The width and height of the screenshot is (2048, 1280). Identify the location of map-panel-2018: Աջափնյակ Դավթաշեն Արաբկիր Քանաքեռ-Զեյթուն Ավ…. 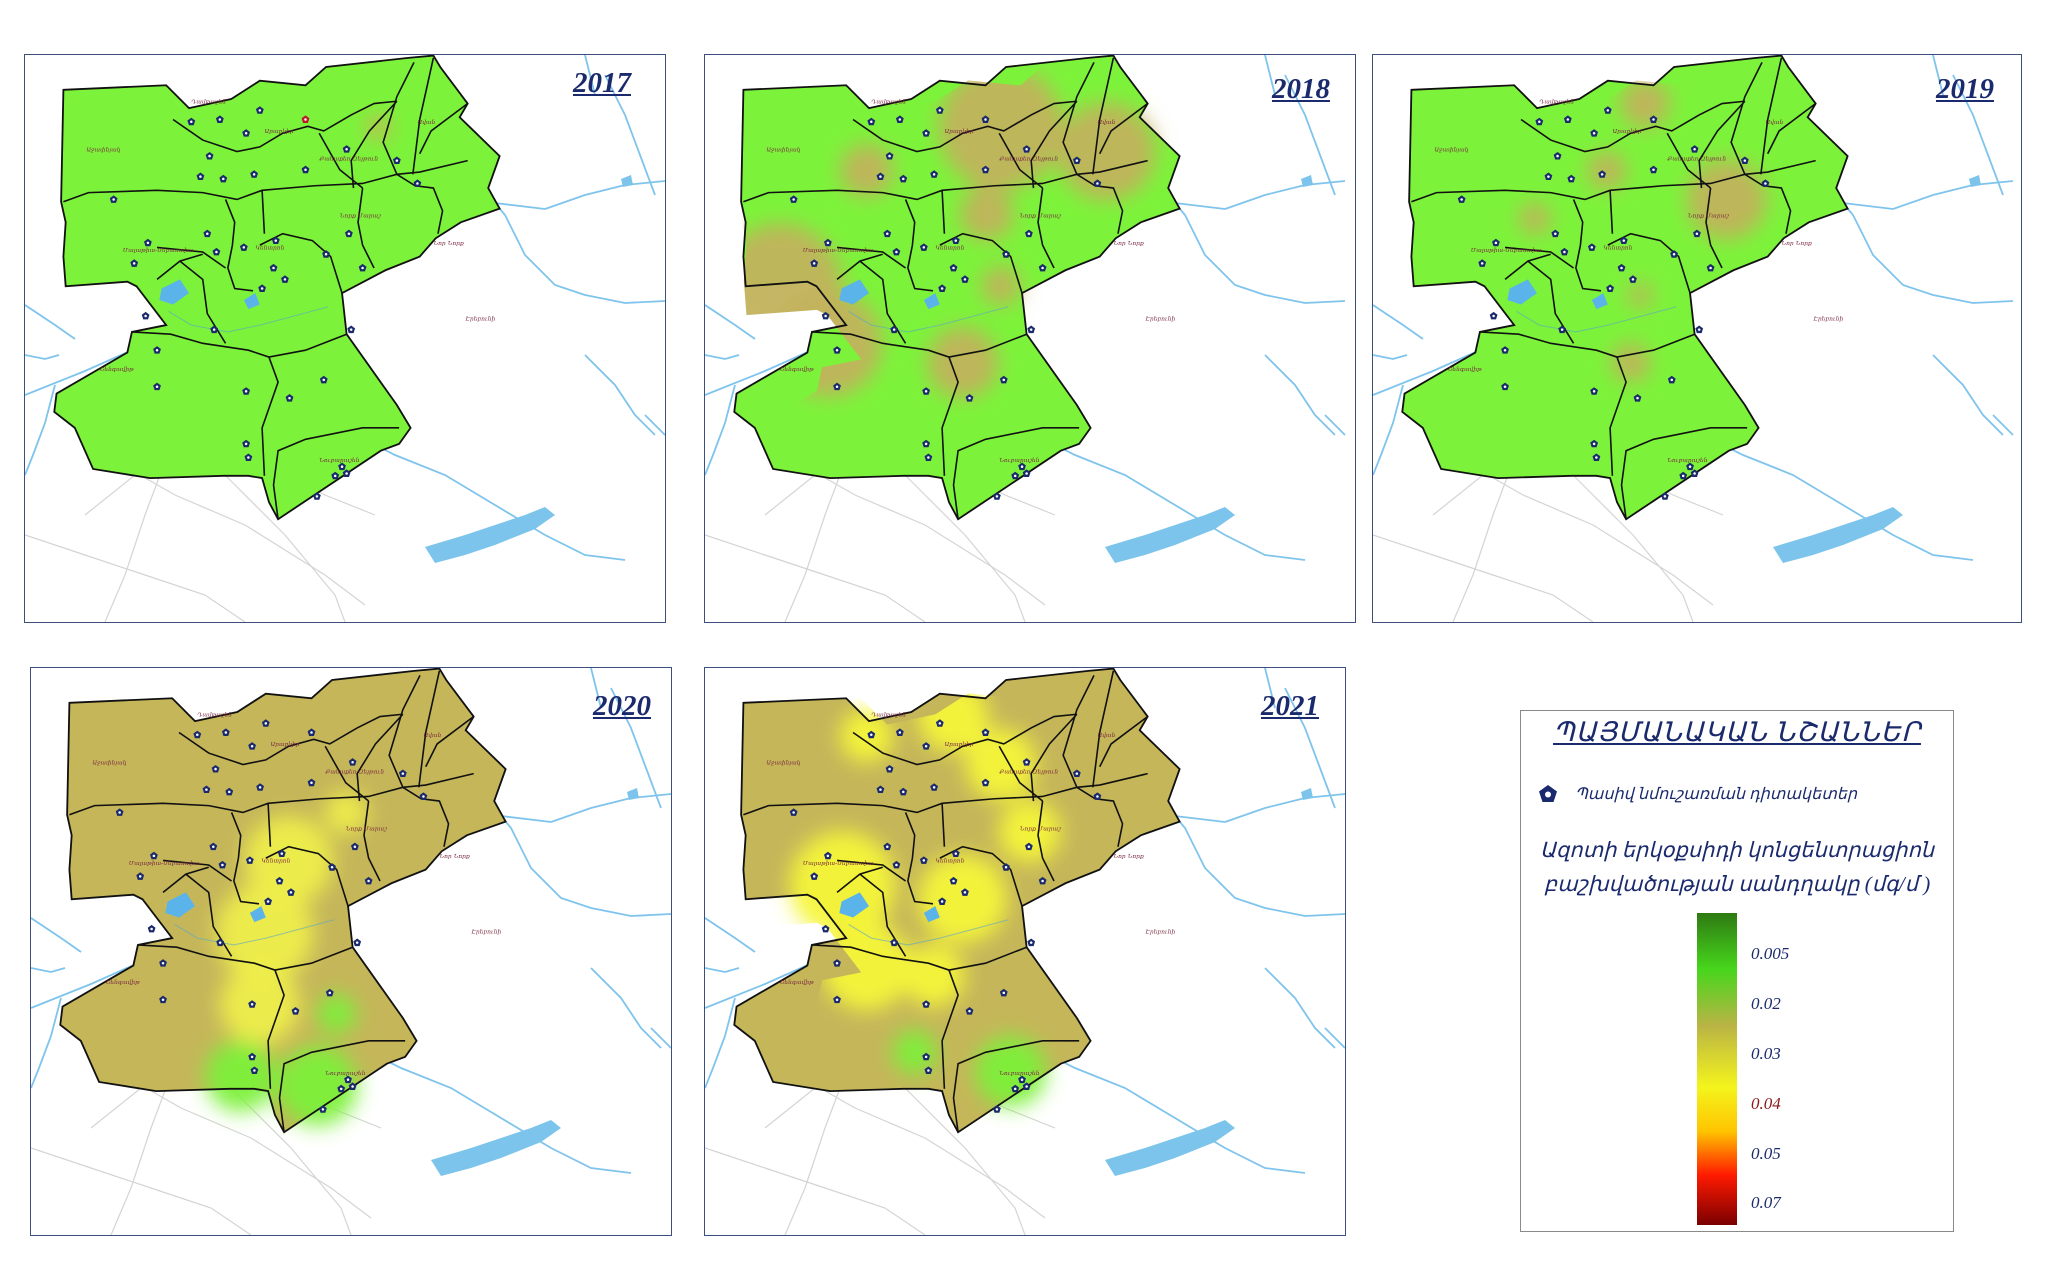
(1030, 338).